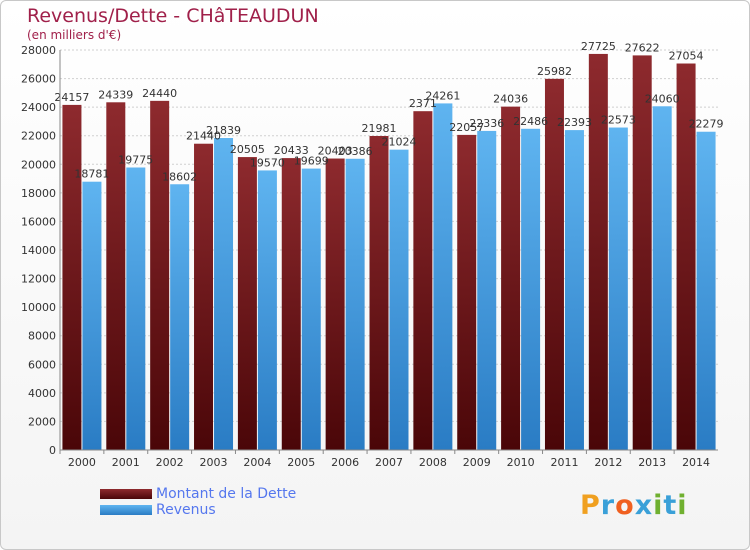 The width and height of the screenshot is (750, 550). Describe the element at coordinates (554, 71) in the screenshot. I see `data-label-dette: 25982` at that location.